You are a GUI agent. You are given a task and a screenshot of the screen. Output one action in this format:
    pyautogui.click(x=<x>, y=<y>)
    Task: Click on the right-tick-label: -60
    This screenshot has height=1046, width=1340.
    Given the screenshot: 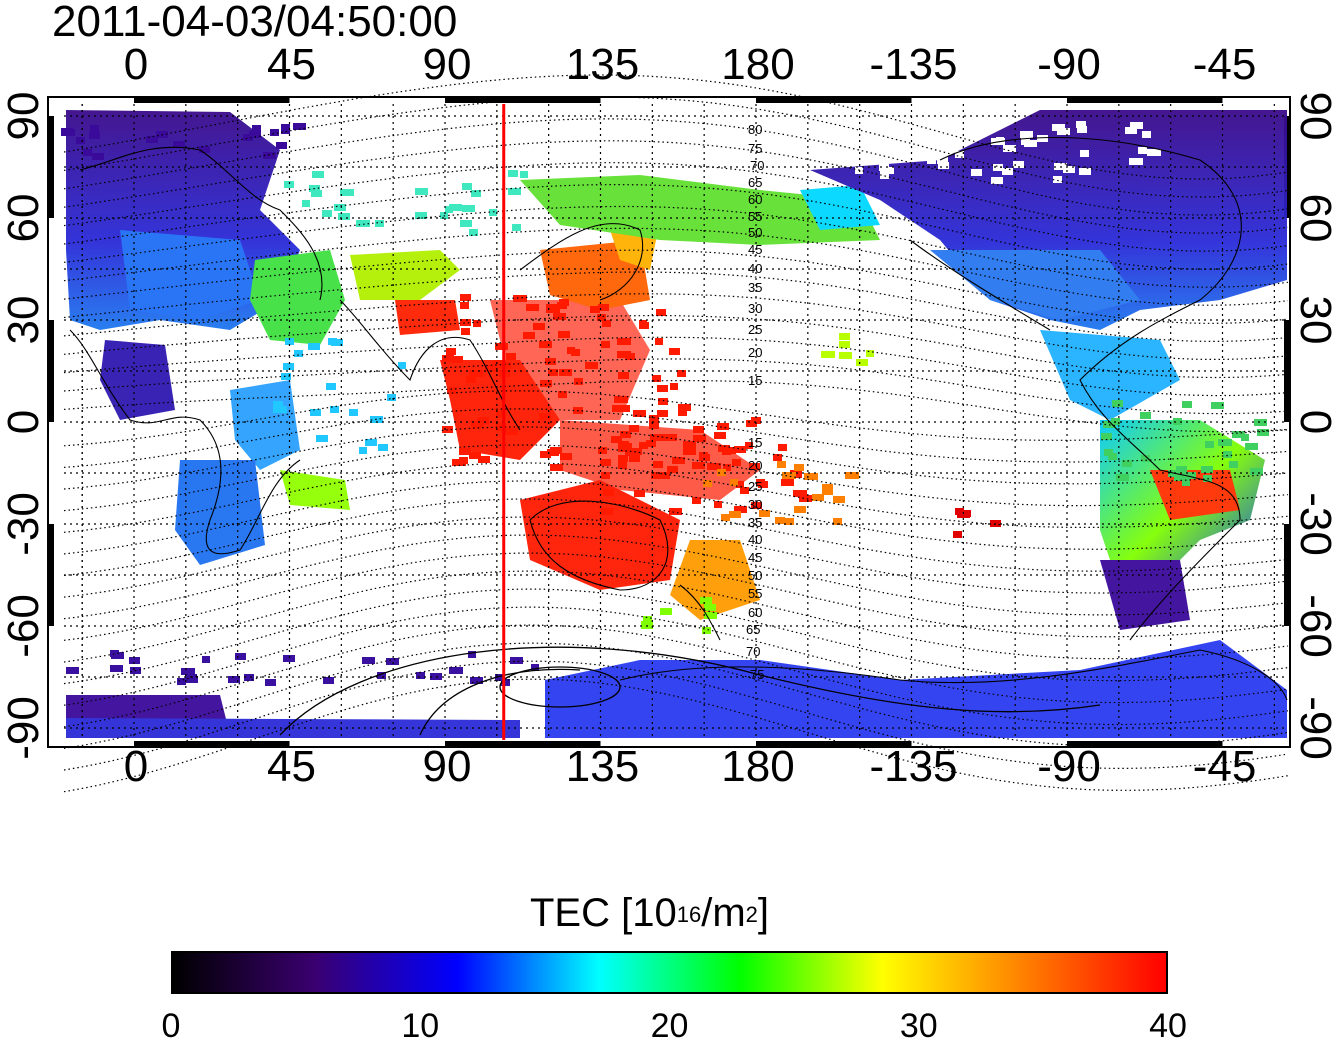 What is the action you would take?
    pyautogui.click(x=1315, y=626)
    